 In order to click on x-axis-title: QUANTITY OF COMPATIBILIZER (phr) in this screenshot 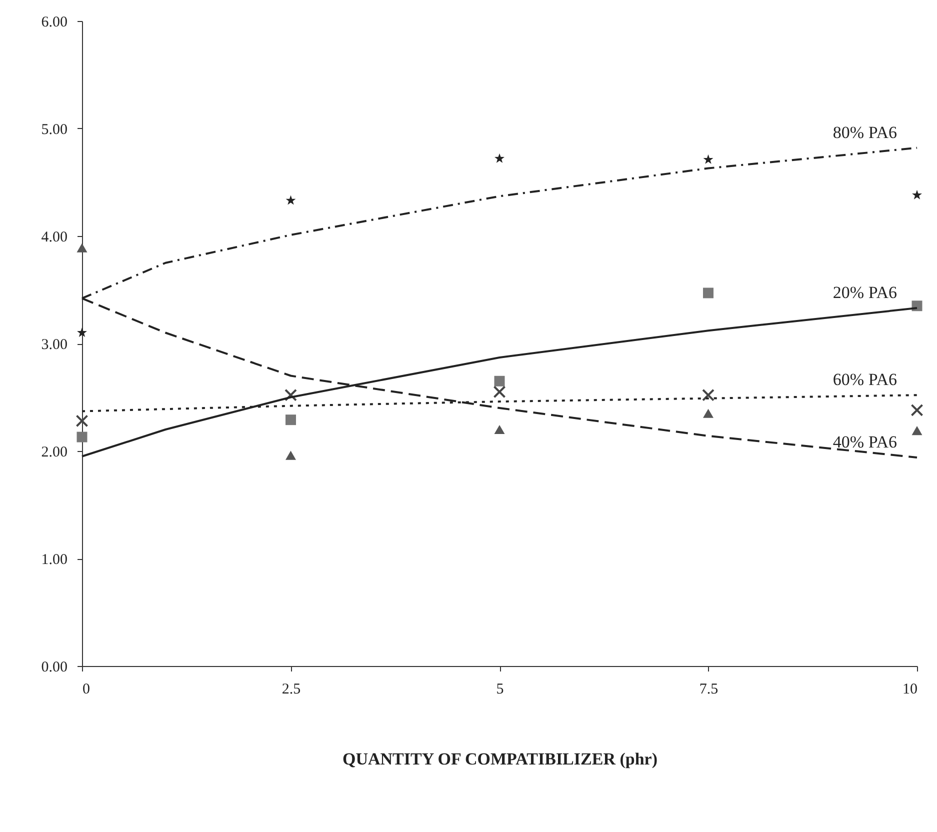, I will do `click(500, 759)`.